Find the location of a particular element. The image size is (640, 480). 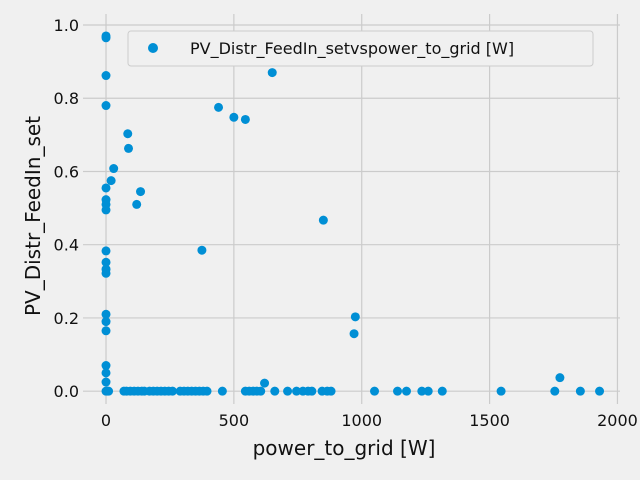

y-tick-label: 0.4 is located at coordinates (66, 245).